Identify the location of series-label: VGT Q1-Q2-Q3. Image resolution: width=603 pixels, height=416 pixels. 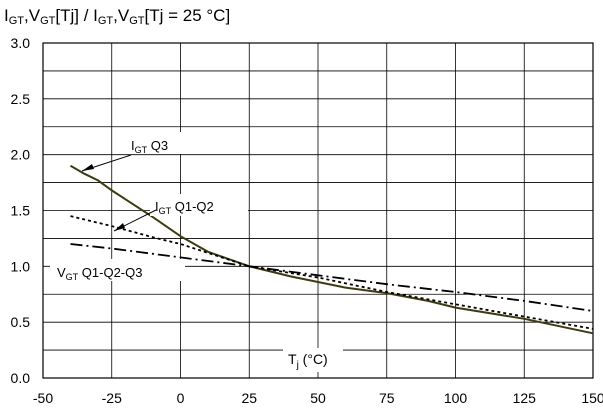
(99, 273).